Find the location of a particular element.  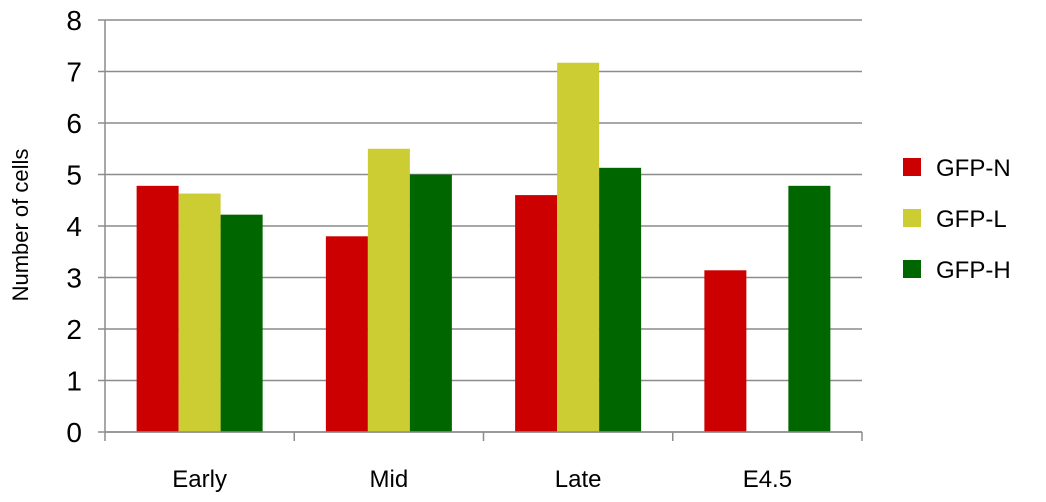

y-tick-label: 6 is located at coordinates (74, 123).